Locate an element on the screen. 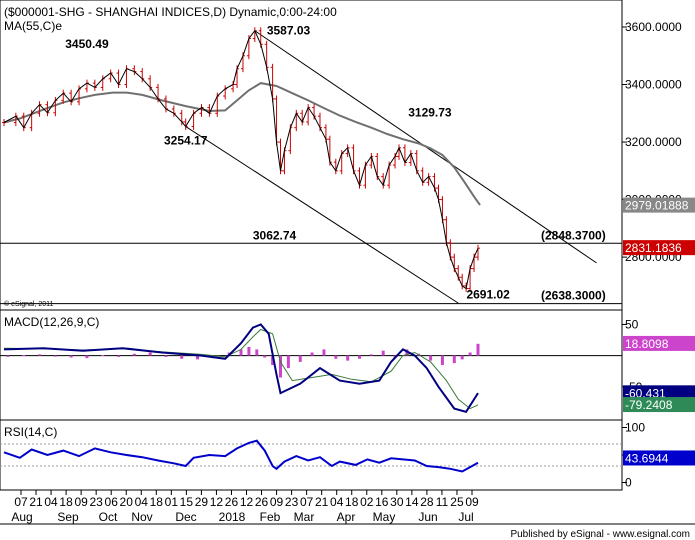 This screenshot has height=540, width=695. macd-line is located at coordinates (241, 368).